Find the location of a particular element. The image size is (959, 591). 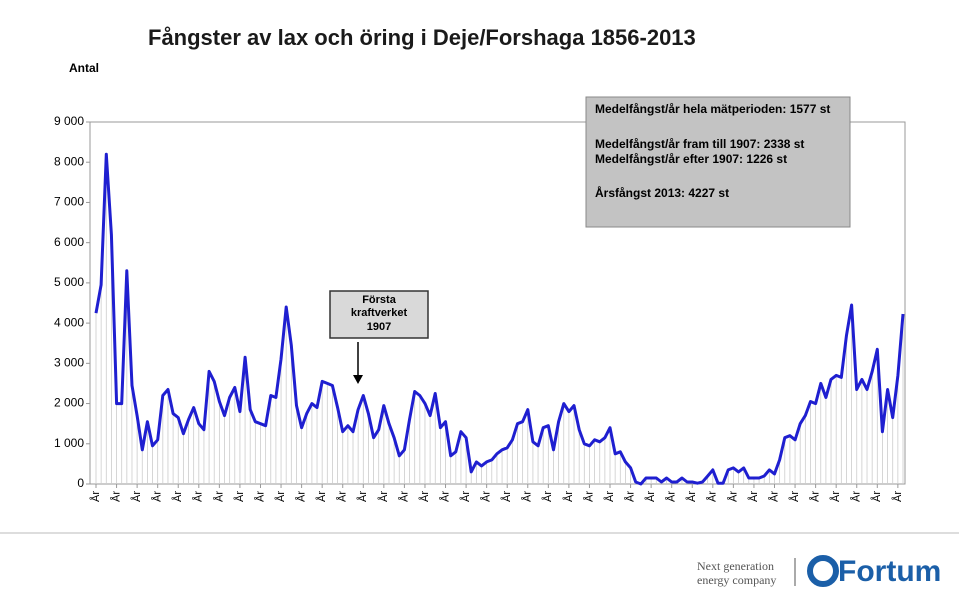

y-tick-label: 2 000 is located at coordinates (69, 403).